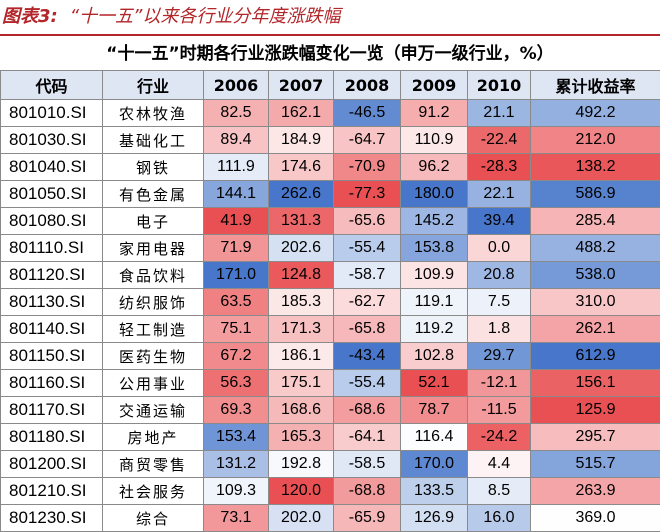  I want to click on cell-industry: 轻工制造, so click(153, 329).